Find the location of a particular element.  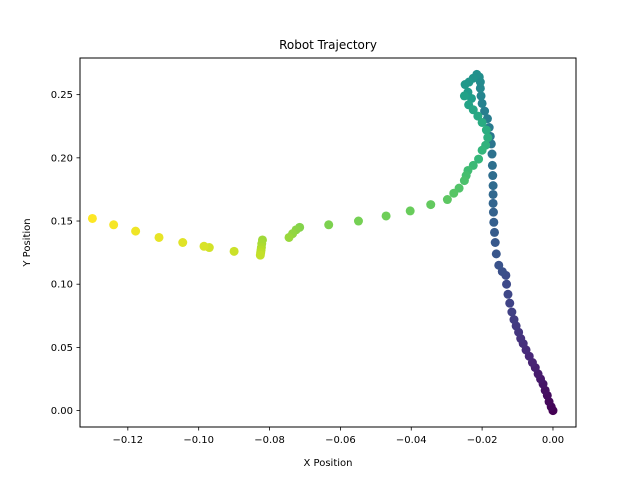

y-axis: 0.00 0.05 0.10 0.15 0.20 0.25 is located at coordinates (65, 253).